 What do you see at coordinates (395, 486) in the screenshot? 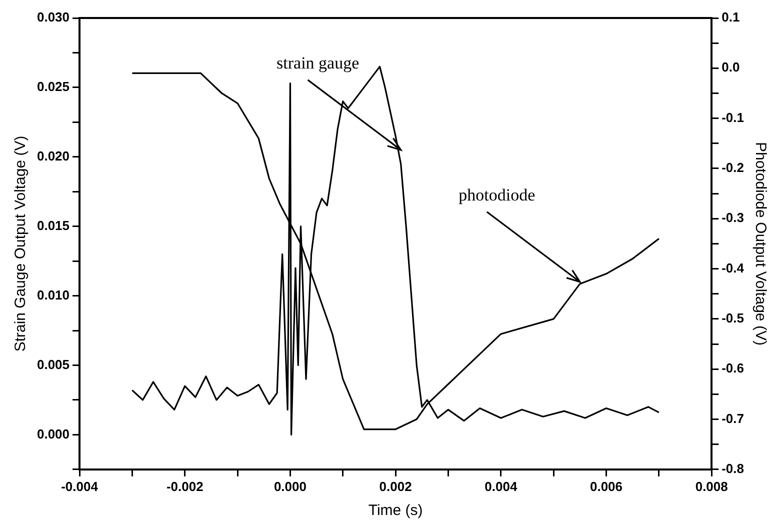
I see `x-tick-label: 0.002` at bounding box center [395, 486].